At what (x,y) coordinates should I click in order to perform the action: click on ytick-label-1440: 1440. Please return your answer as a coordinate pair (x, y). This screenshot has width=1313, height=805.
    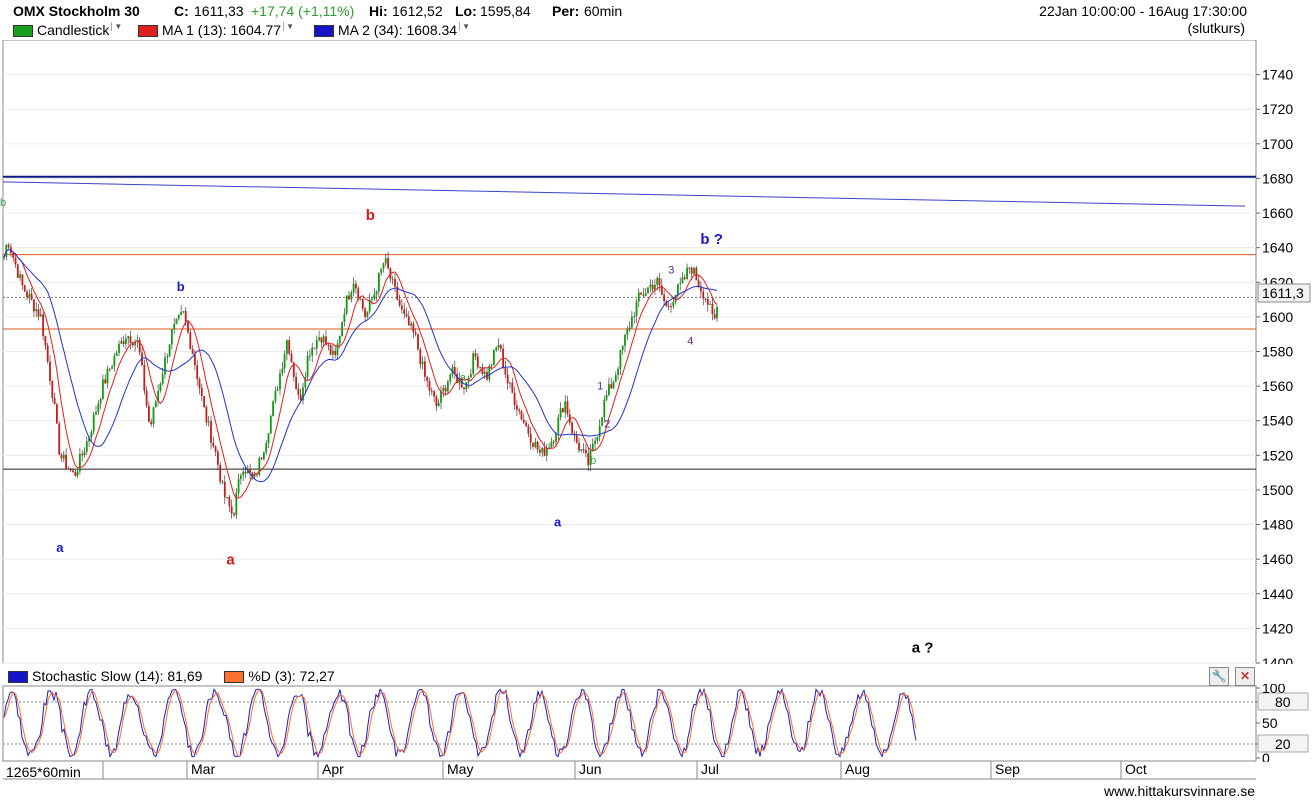
    Looking at the image, I should click on (1277, 594).